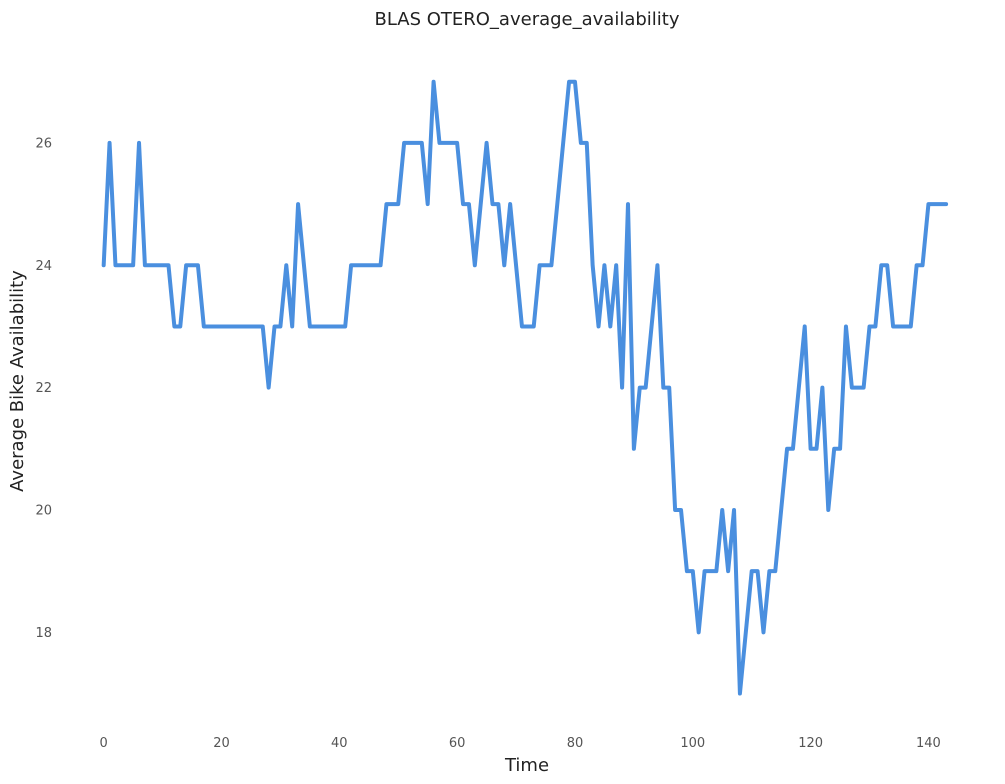  What do you see at coordinates (526, 765) in the screenshot?
I see `x-axis-label: Time` at bounding box center [526, 765].